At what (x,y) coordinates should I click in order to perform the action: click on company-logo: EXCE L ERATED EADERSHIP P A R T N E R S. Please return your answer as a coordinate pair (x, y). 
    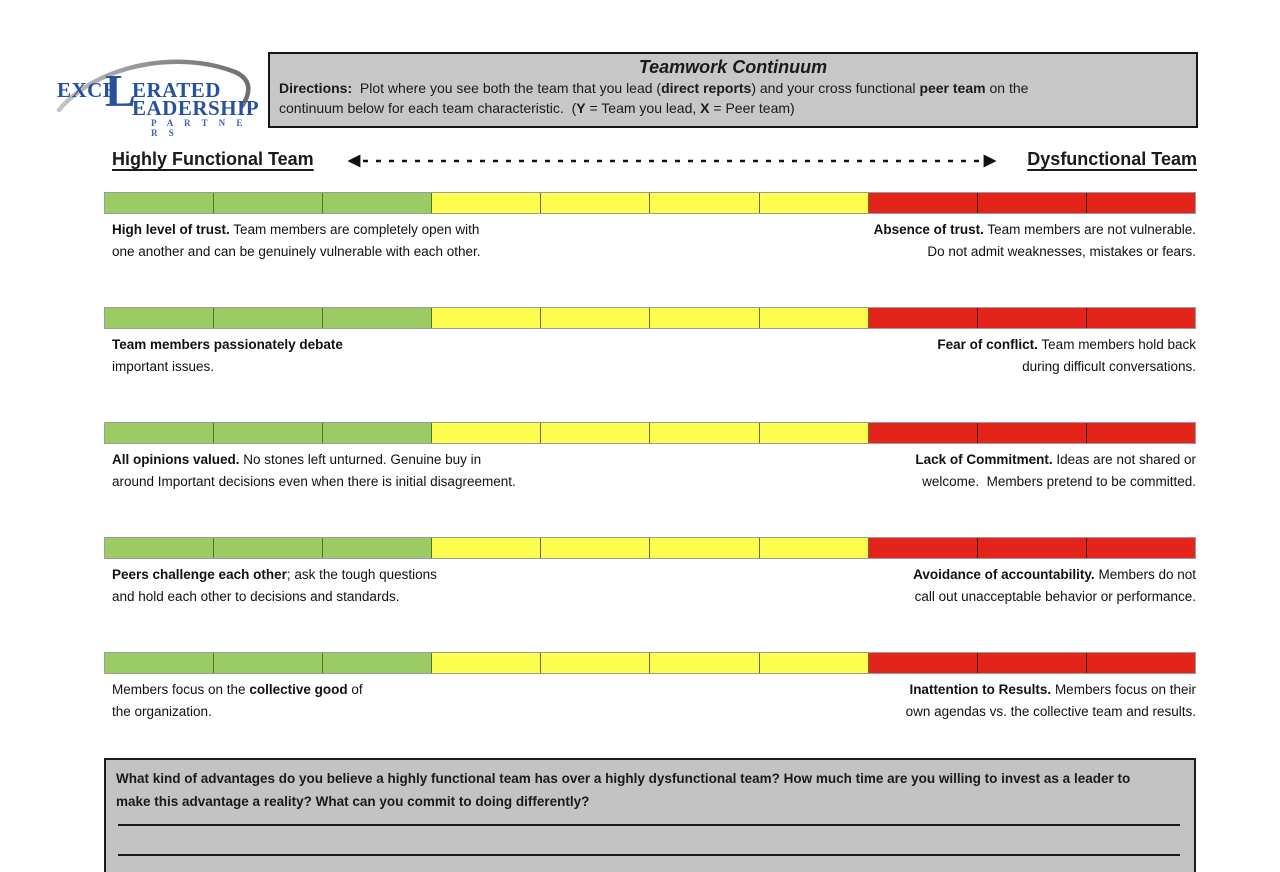
    Looking at the image, I should click on (156, 97).